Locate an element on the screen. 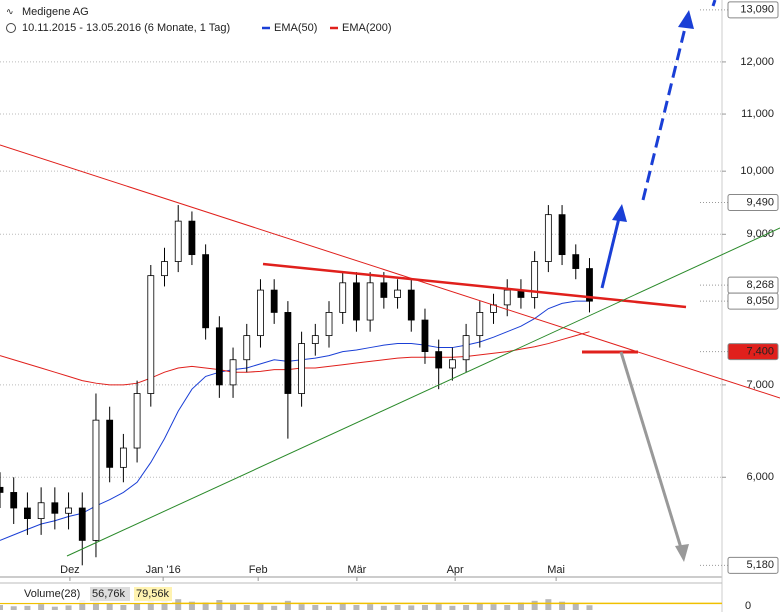 The height and width of the screenshot is (612, 780). ema-line is located at coordinates (295, 358).